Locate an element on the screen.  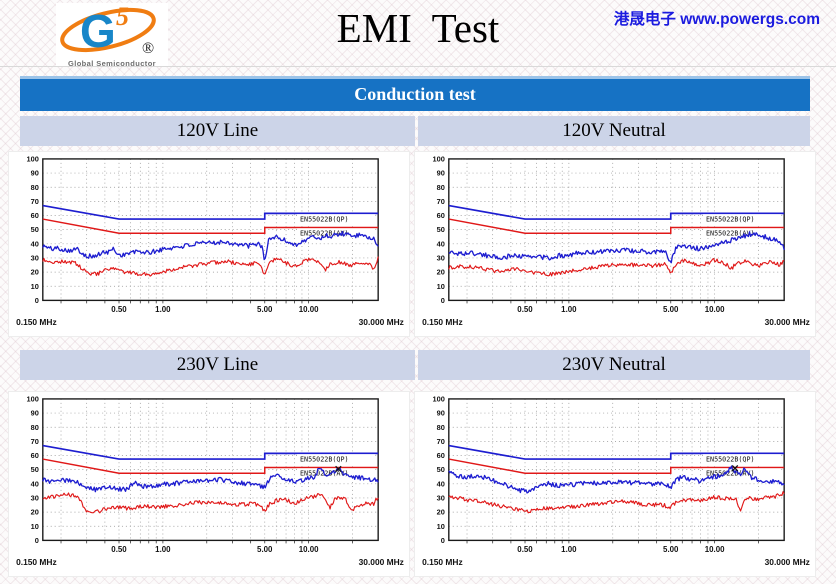
panel-header-120v-neutral: 120V Neutral is located at coordinates (614, 131).